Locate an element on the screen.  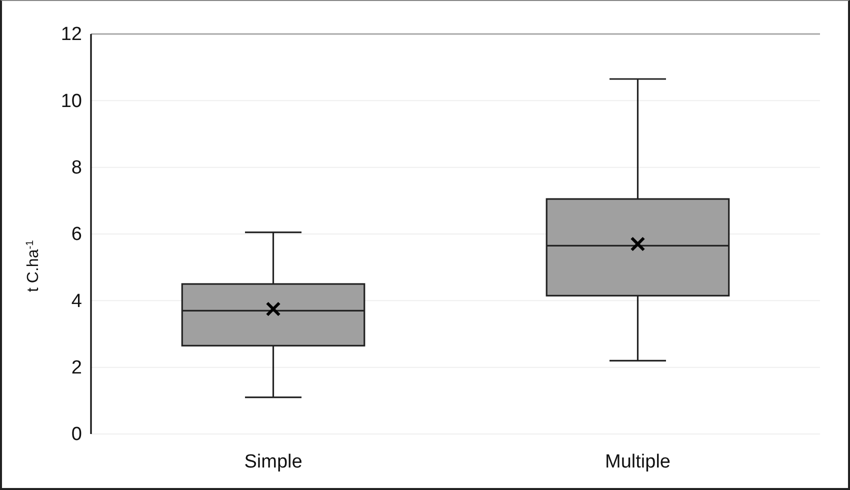
x-tick-label: Simple is located at coordinates (273, 461).